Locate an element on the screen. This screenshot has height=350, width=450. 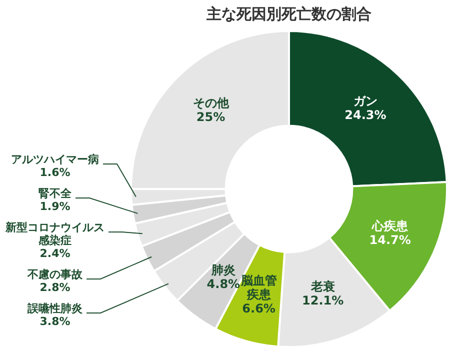
data-label: 6.6% is located at coordinates (259, 309).